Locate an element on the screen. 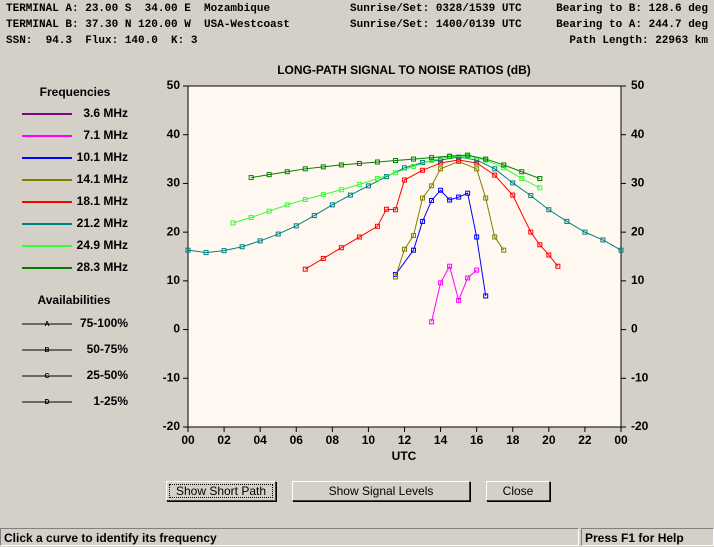 This screenshot has width=714, height=547. x-axis-label: UTC is located at coordinates (404, 456).